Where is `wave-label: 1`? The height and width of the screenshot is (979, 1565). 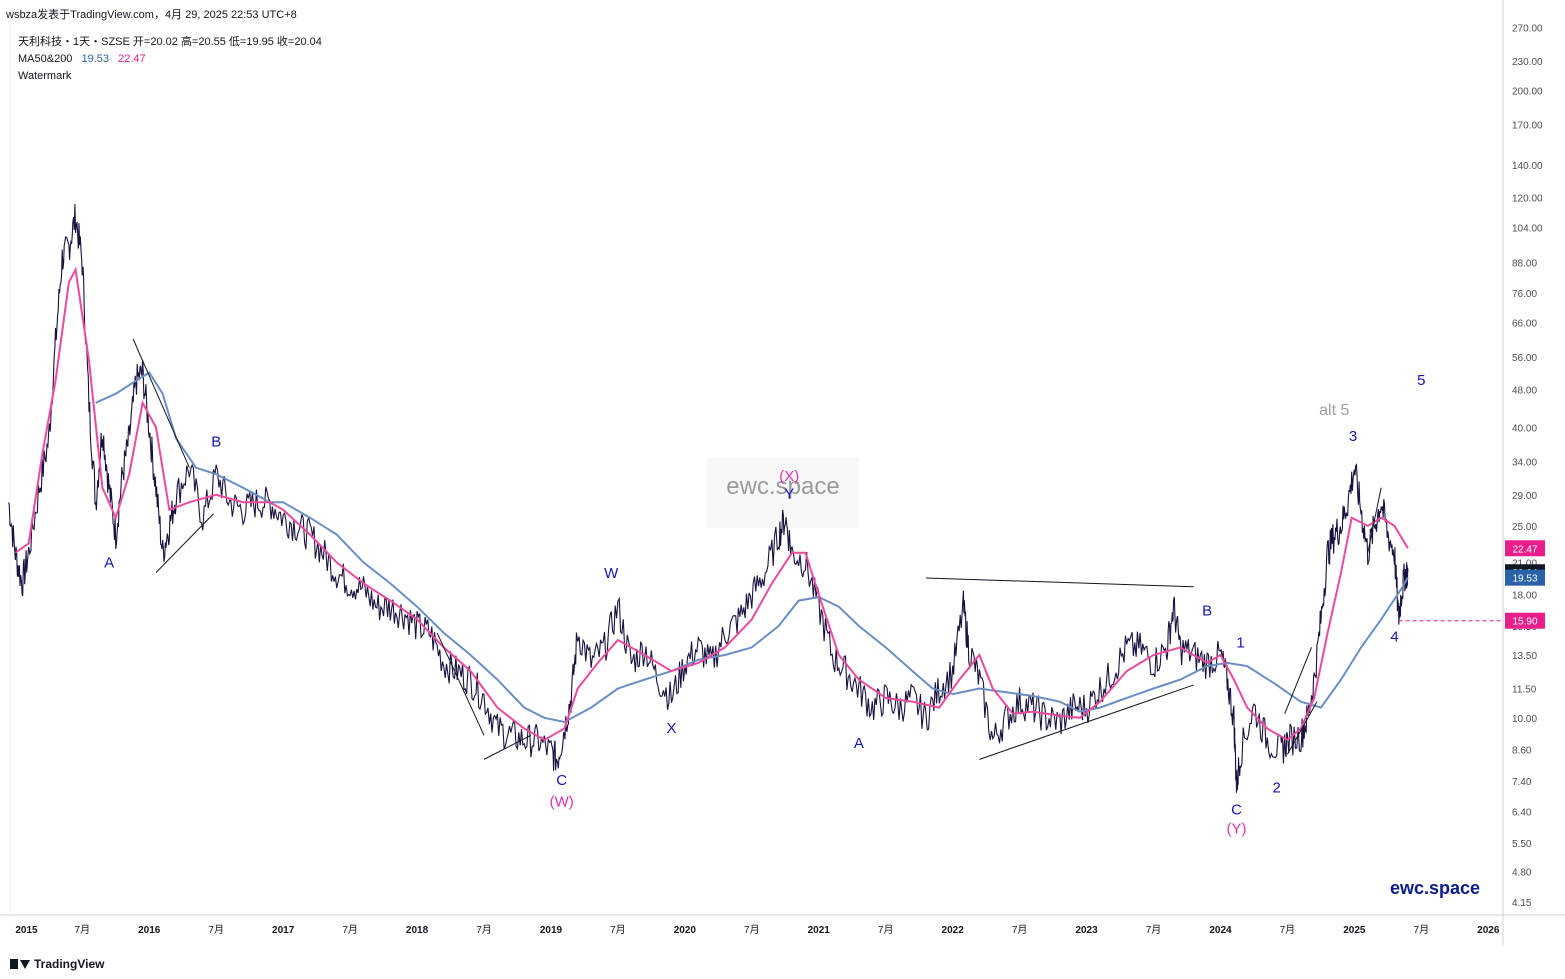 wave-label: 1 is located at coordinates (1240, 642).